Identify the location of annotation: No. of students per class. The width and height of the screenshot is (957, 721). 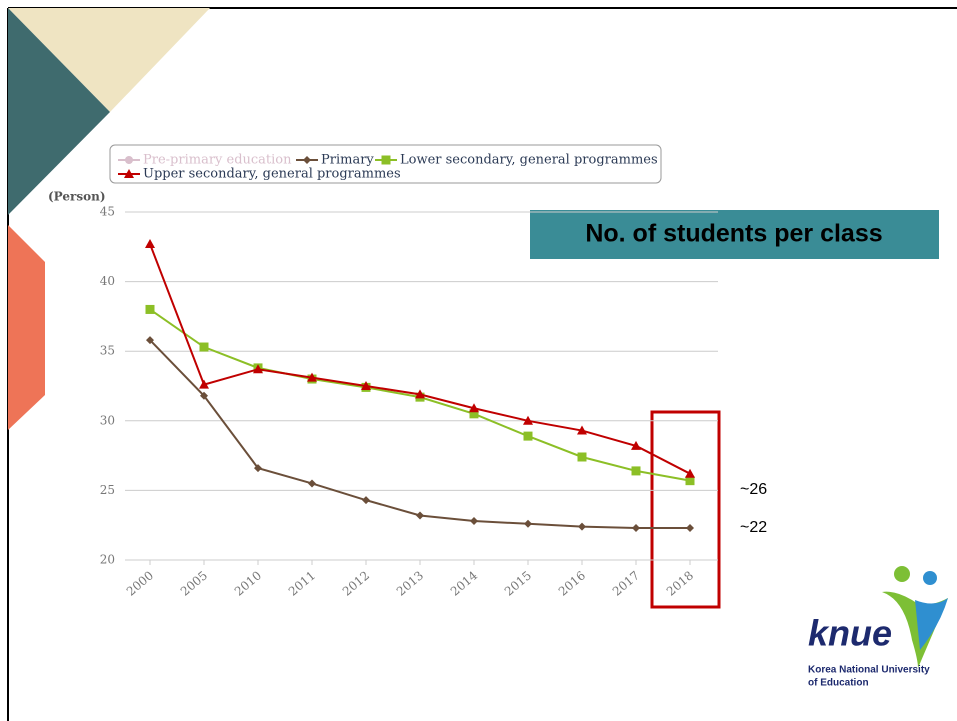
(733, 234).